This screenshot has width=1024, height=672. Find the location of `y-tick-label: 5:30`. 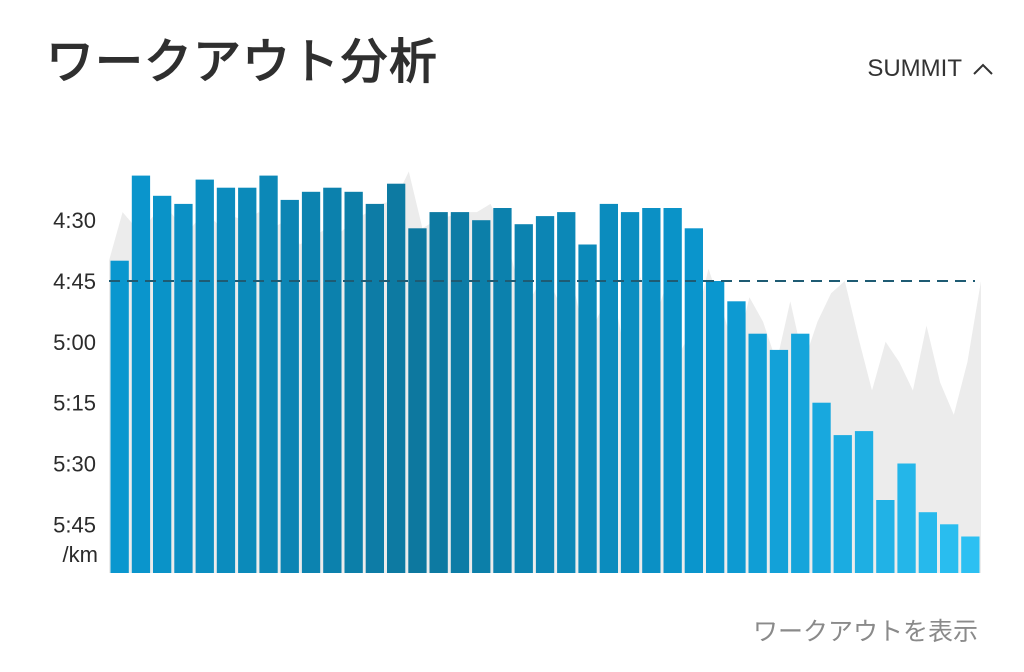

y-tick-label: 5:30 is located at coordinates (74, 464).